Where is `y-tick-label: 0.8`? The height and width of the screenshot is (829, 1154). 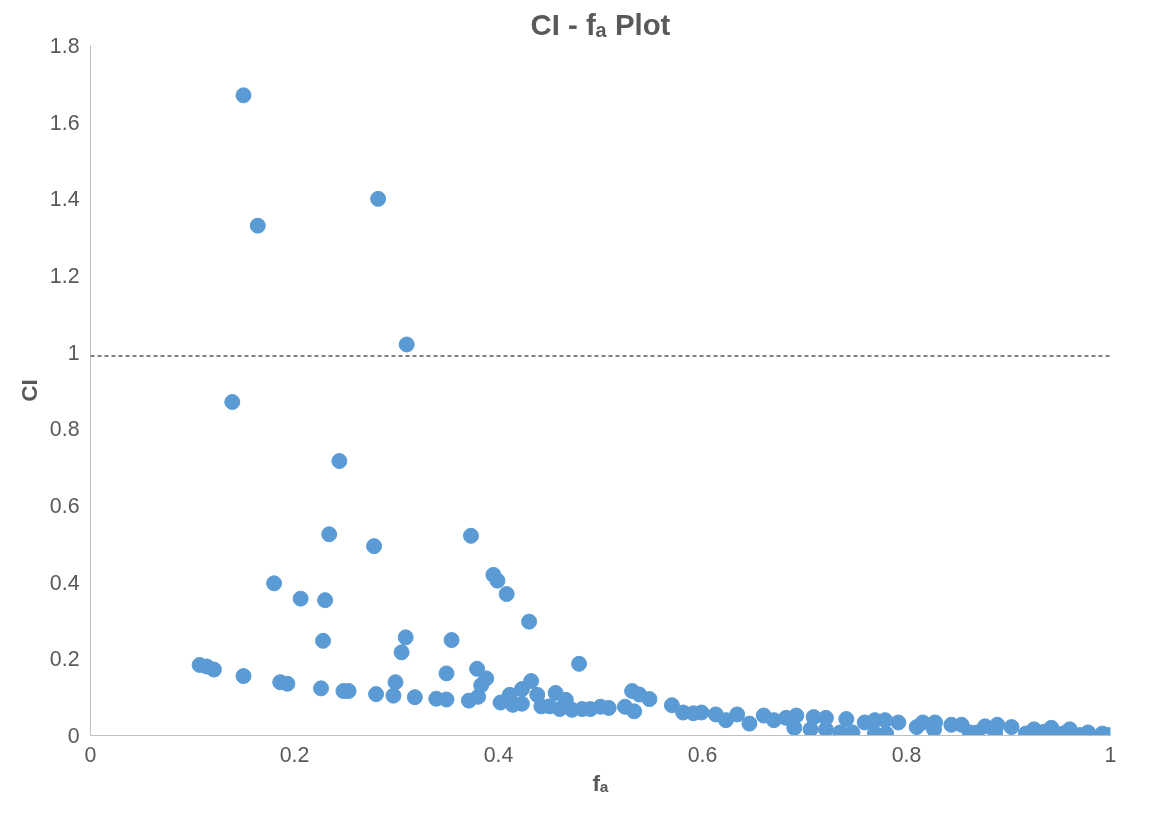
y-tick-label: 0.8 is located at coordinates (64, 429).